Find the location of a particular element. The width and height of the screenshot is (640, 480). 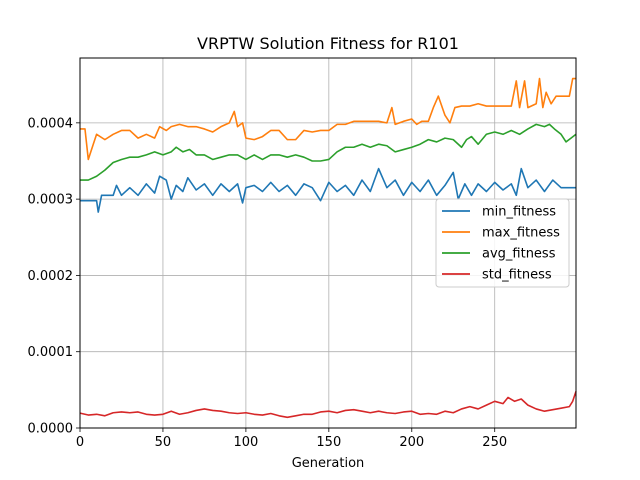

chart-title: VRPTW Solution Fitness for R101 is located at coordinates (328, 43).